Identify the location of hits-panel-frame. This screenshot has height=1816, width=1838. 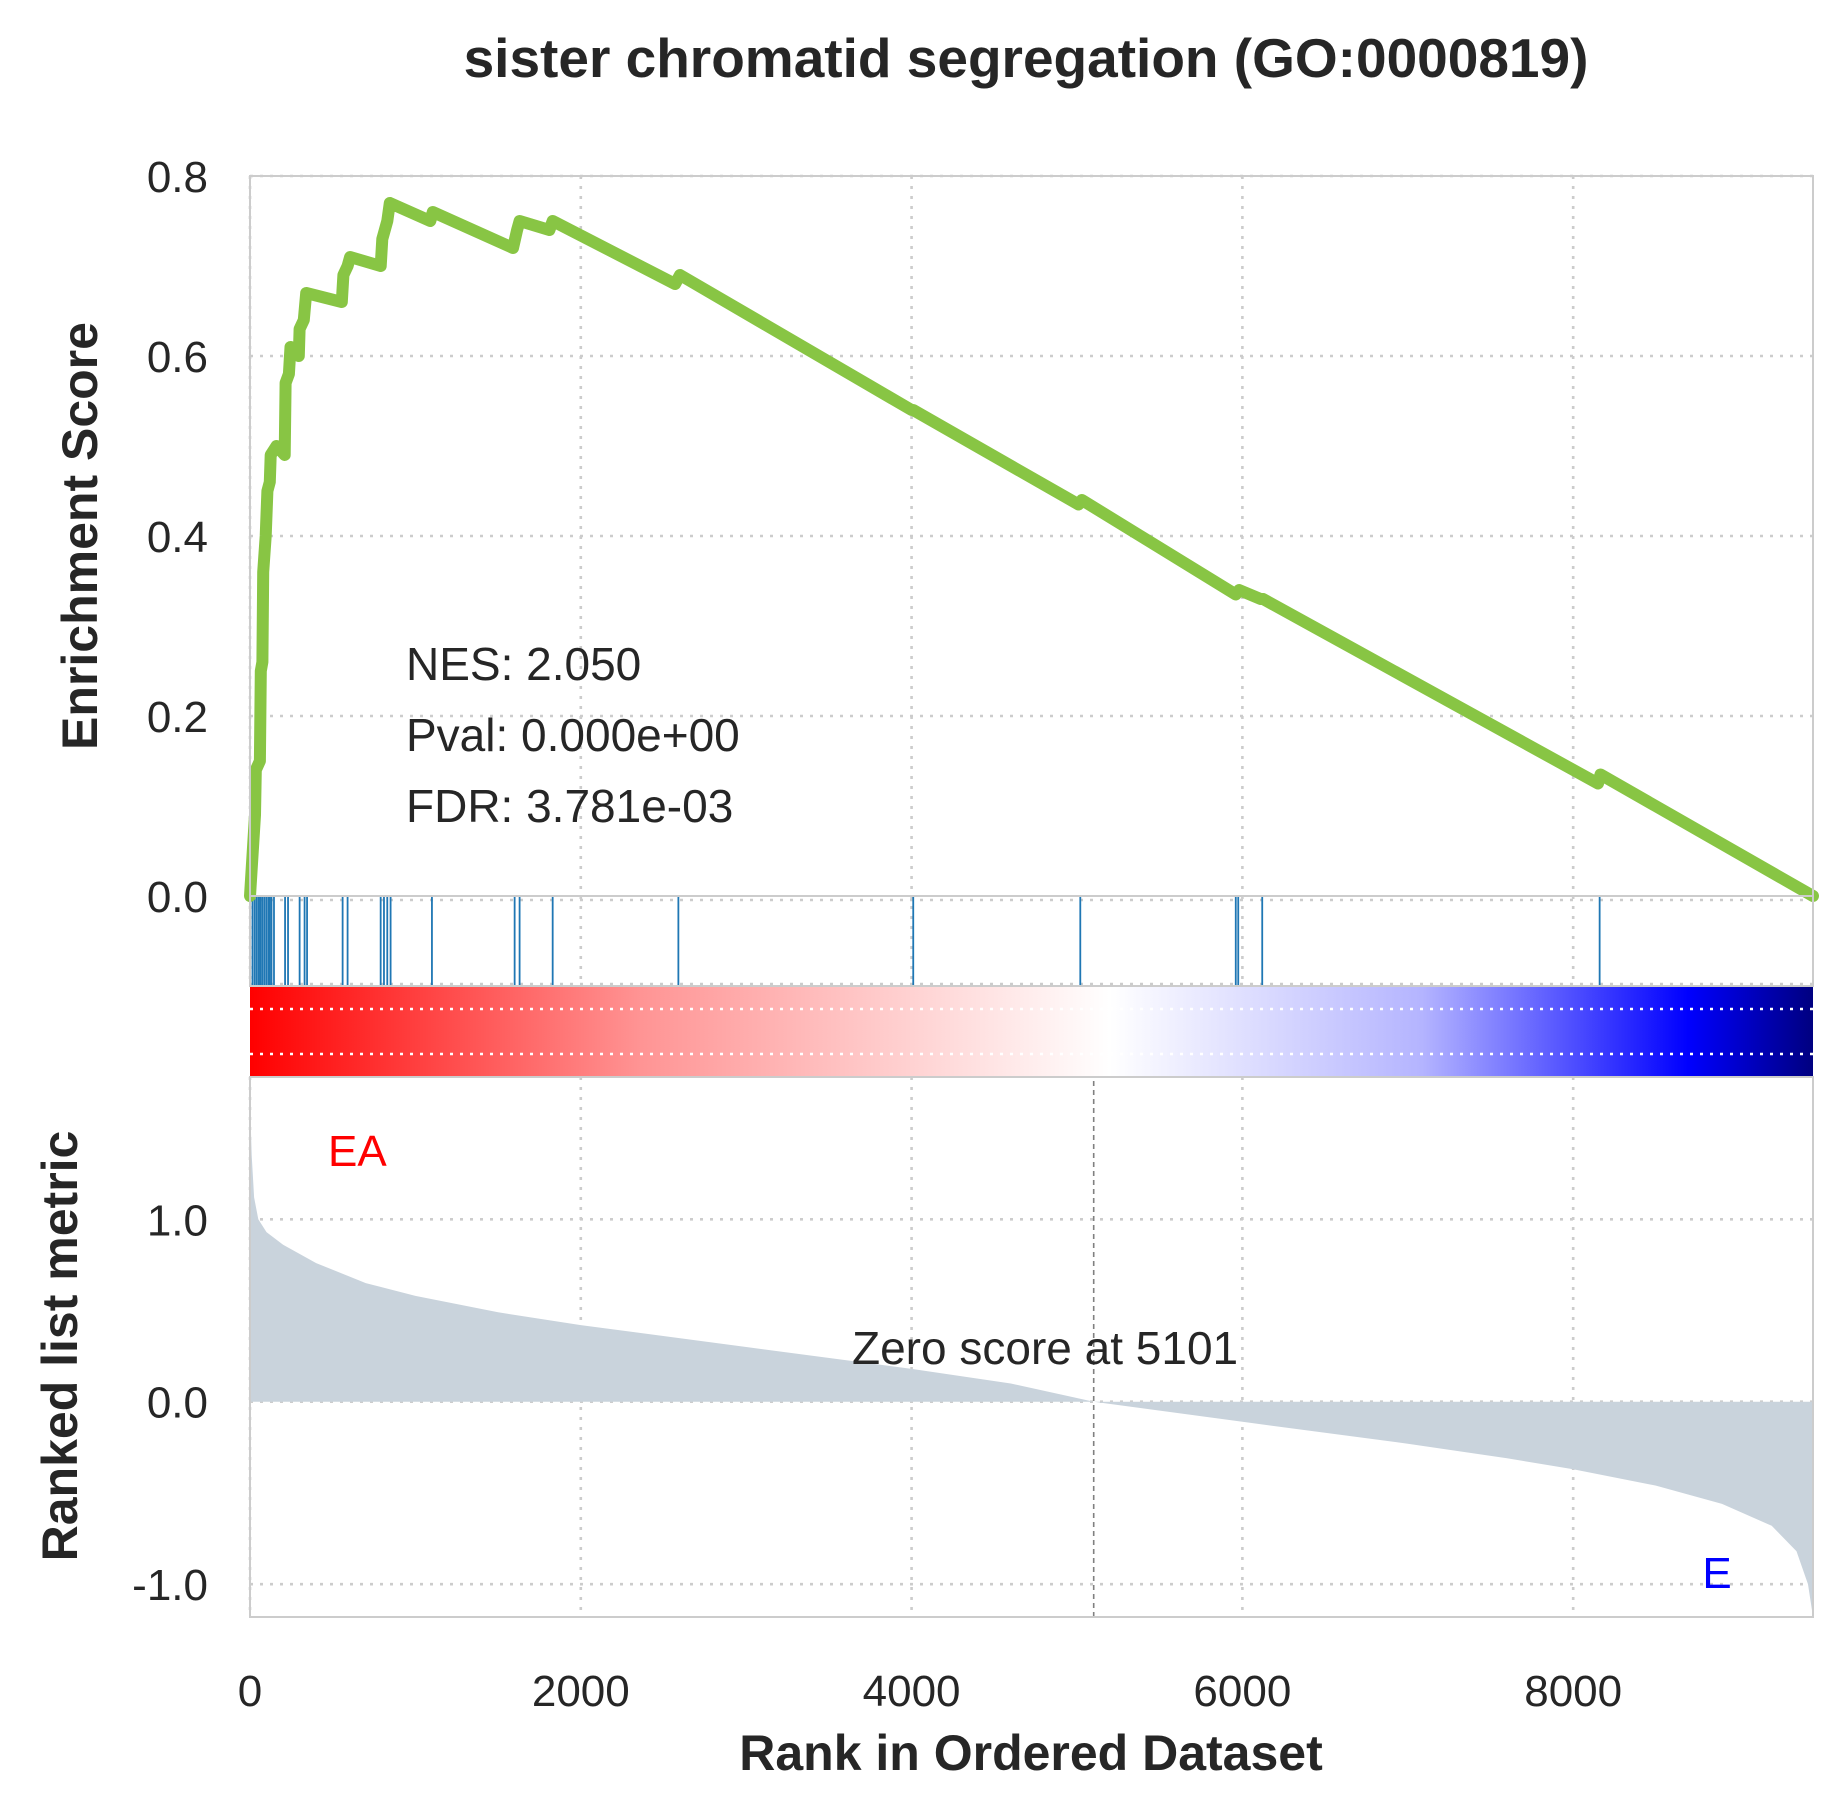
(1031, 941).